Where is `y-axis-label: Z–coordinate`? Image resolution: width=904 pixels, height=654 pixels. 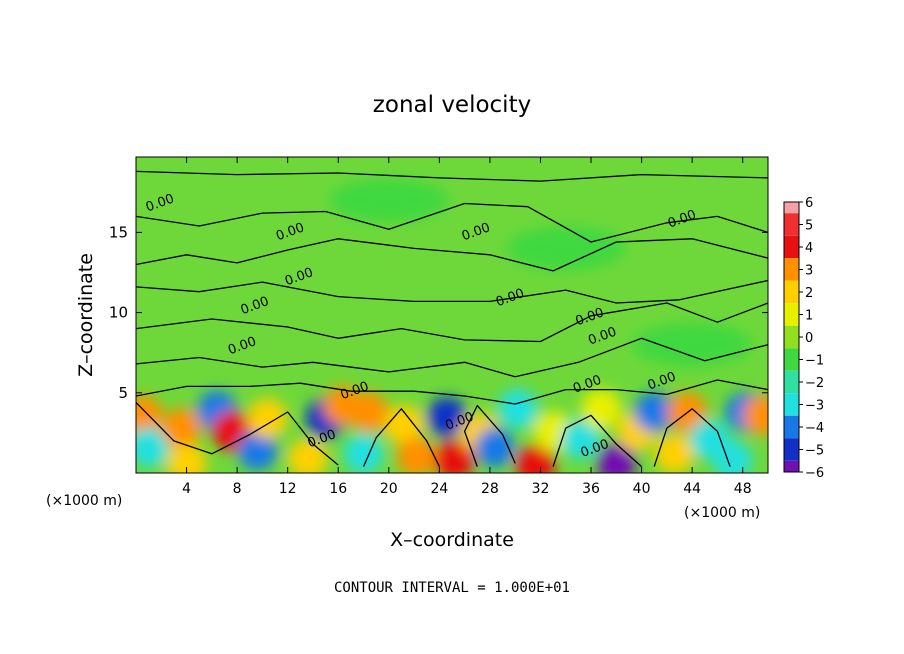 y-axis-label: Z–coordinate is located at coordinates (86, 315).